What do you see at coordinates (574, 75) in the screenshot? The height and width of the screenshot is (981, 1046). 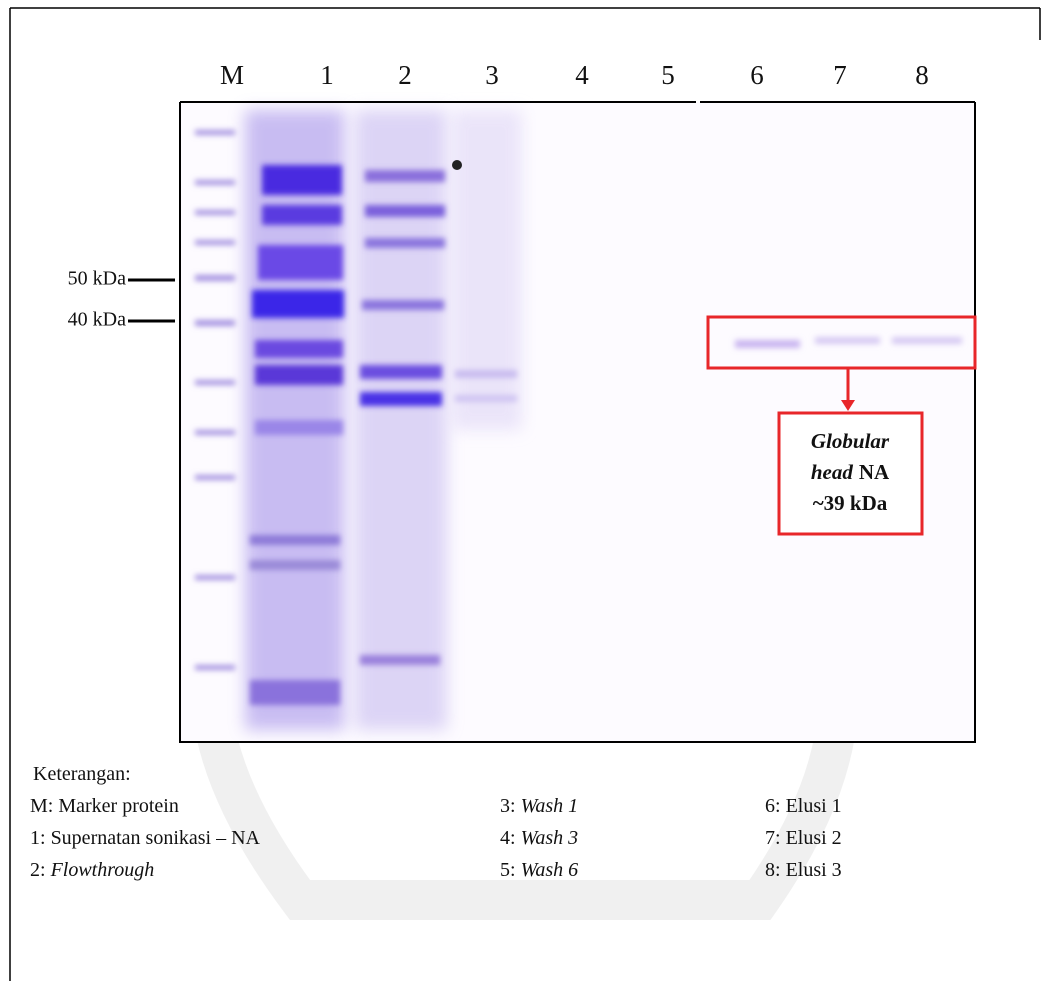 I see `lane-labels: M 1 2 3 4 5 6 7 8` at bounding box center [574, 75].